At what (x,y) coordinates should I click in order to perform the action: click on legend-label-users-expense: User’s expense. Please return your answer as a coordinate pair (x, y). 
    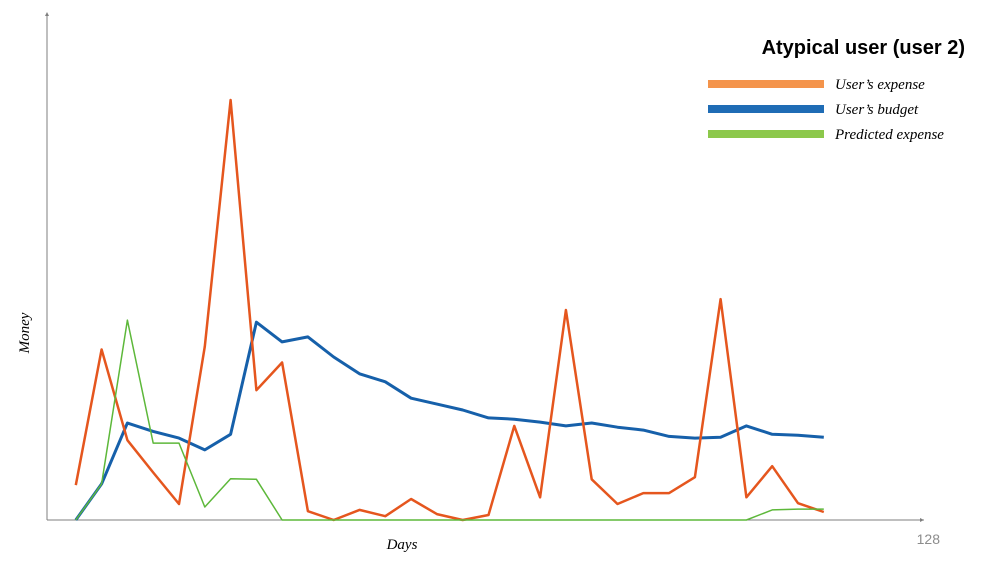
    Looking at the image, I should click on (880, 85).